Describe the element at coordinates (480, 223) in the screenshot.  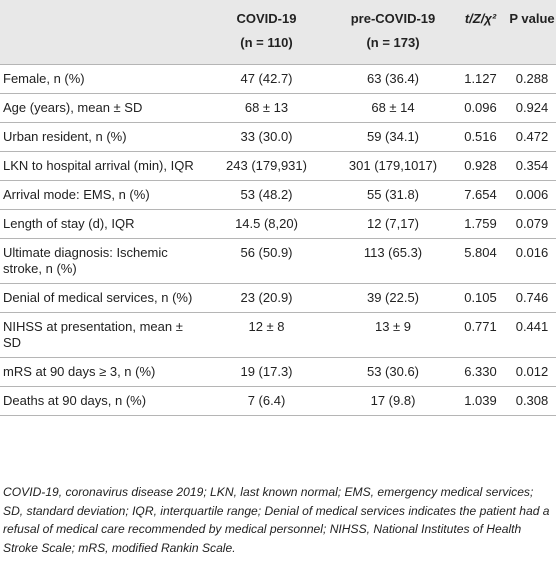
I see `statistic-value: 1.759` at that location.